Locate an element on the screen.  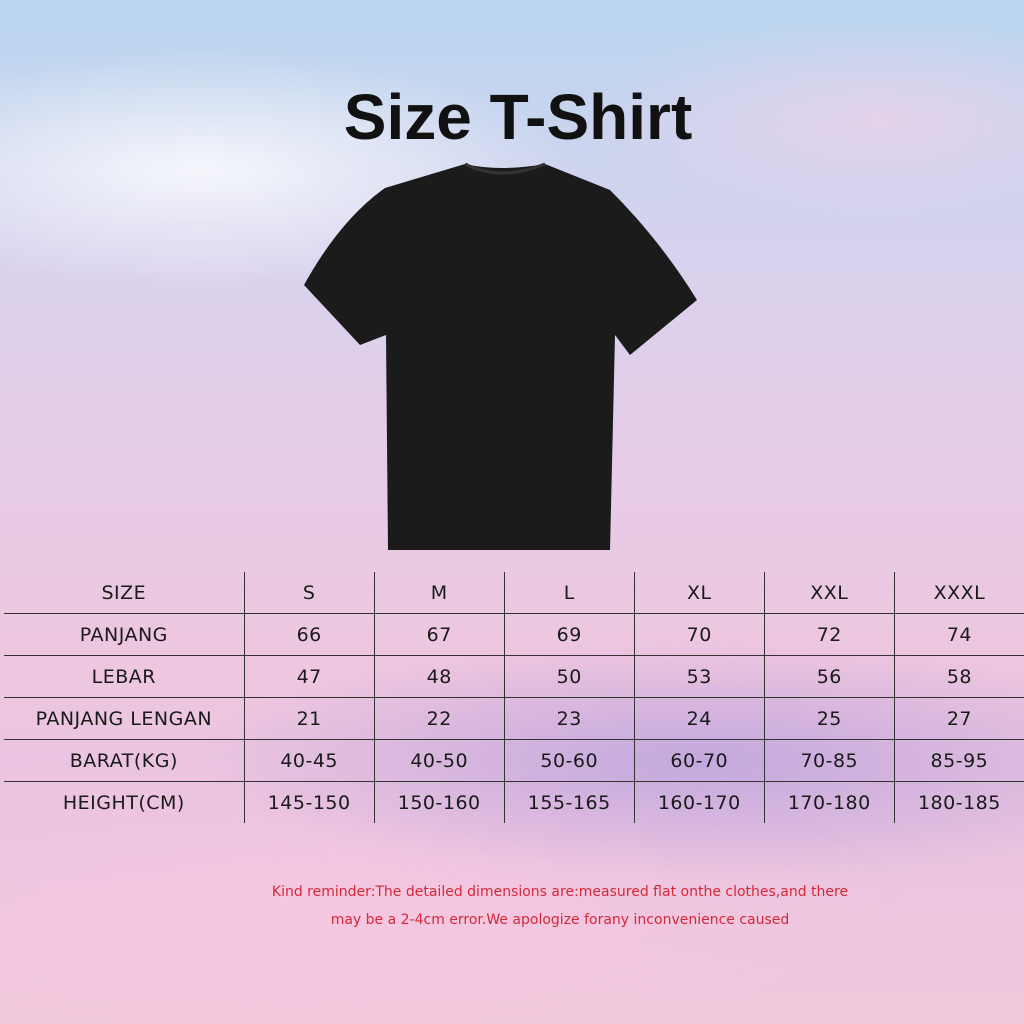
table-cell: 40-45 is located at coordinates (309, 760).